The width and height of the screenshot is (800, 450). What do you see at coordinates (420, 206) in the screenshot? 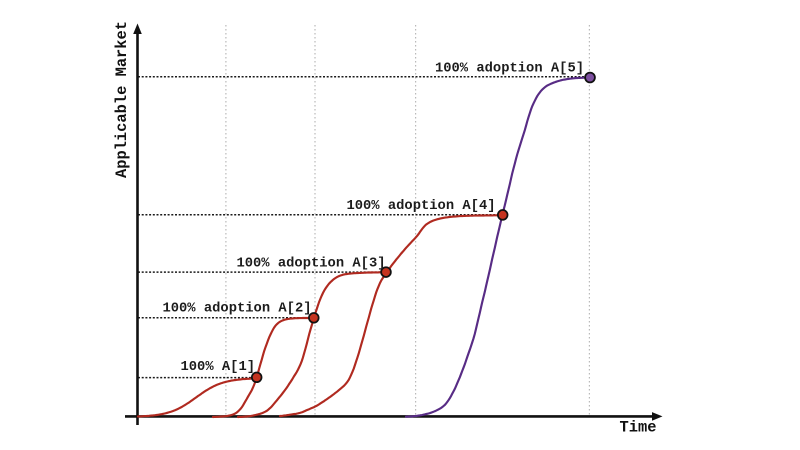
I see `svg-text: 100% adoption A[4]` at bounding box center [420, 206].